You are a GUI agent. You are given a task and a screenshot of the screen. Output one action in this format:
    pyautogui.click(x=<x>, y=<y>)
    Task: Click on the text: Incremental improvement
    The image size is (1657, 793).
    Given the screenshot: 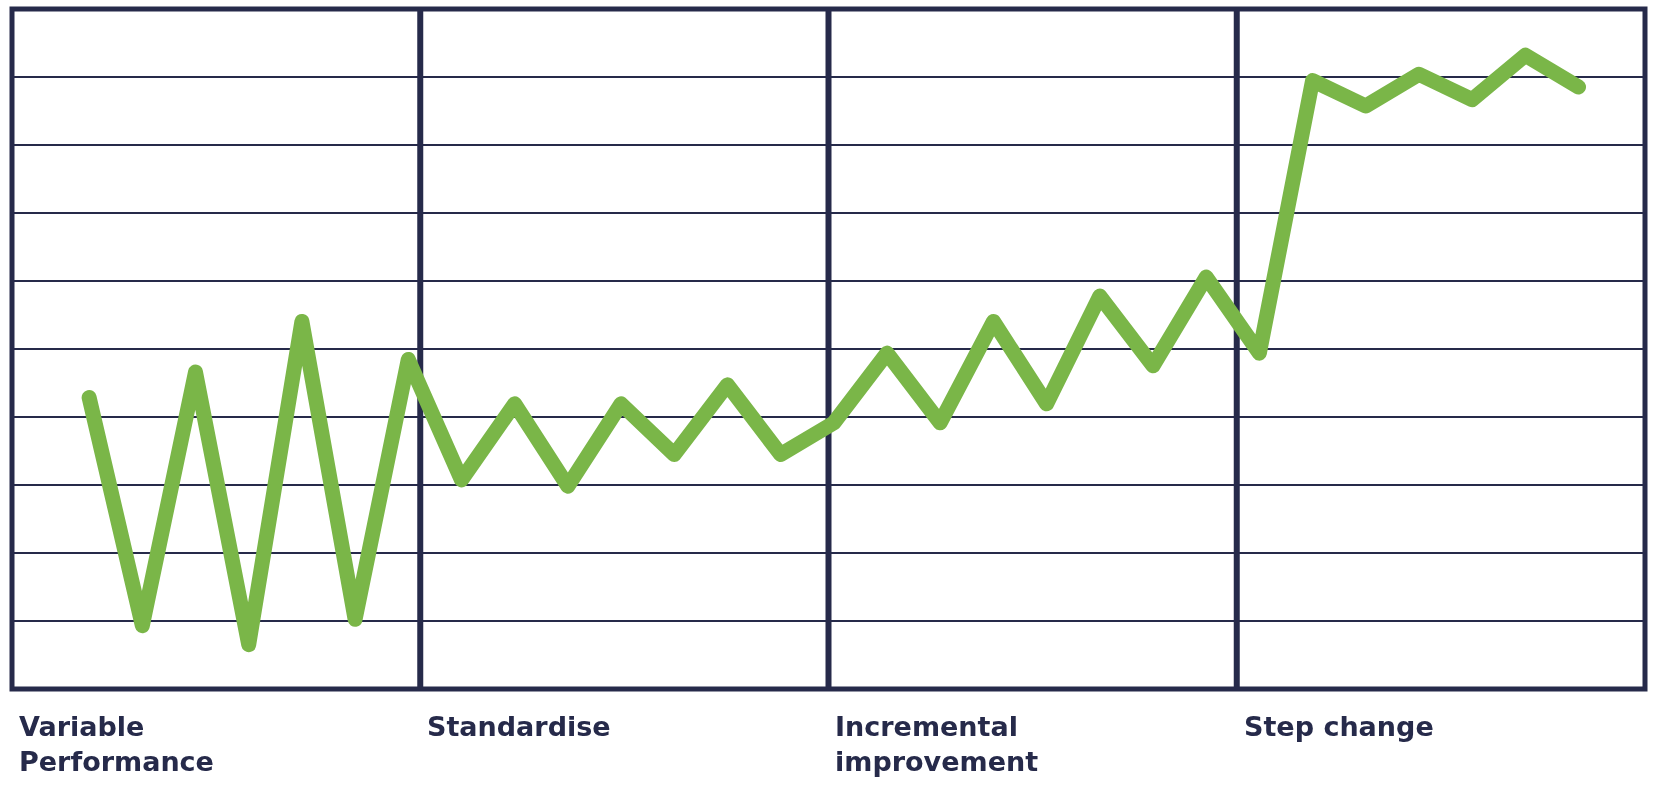 What is the action you would take?
    pyautogui.click(x=937, y=744)
    